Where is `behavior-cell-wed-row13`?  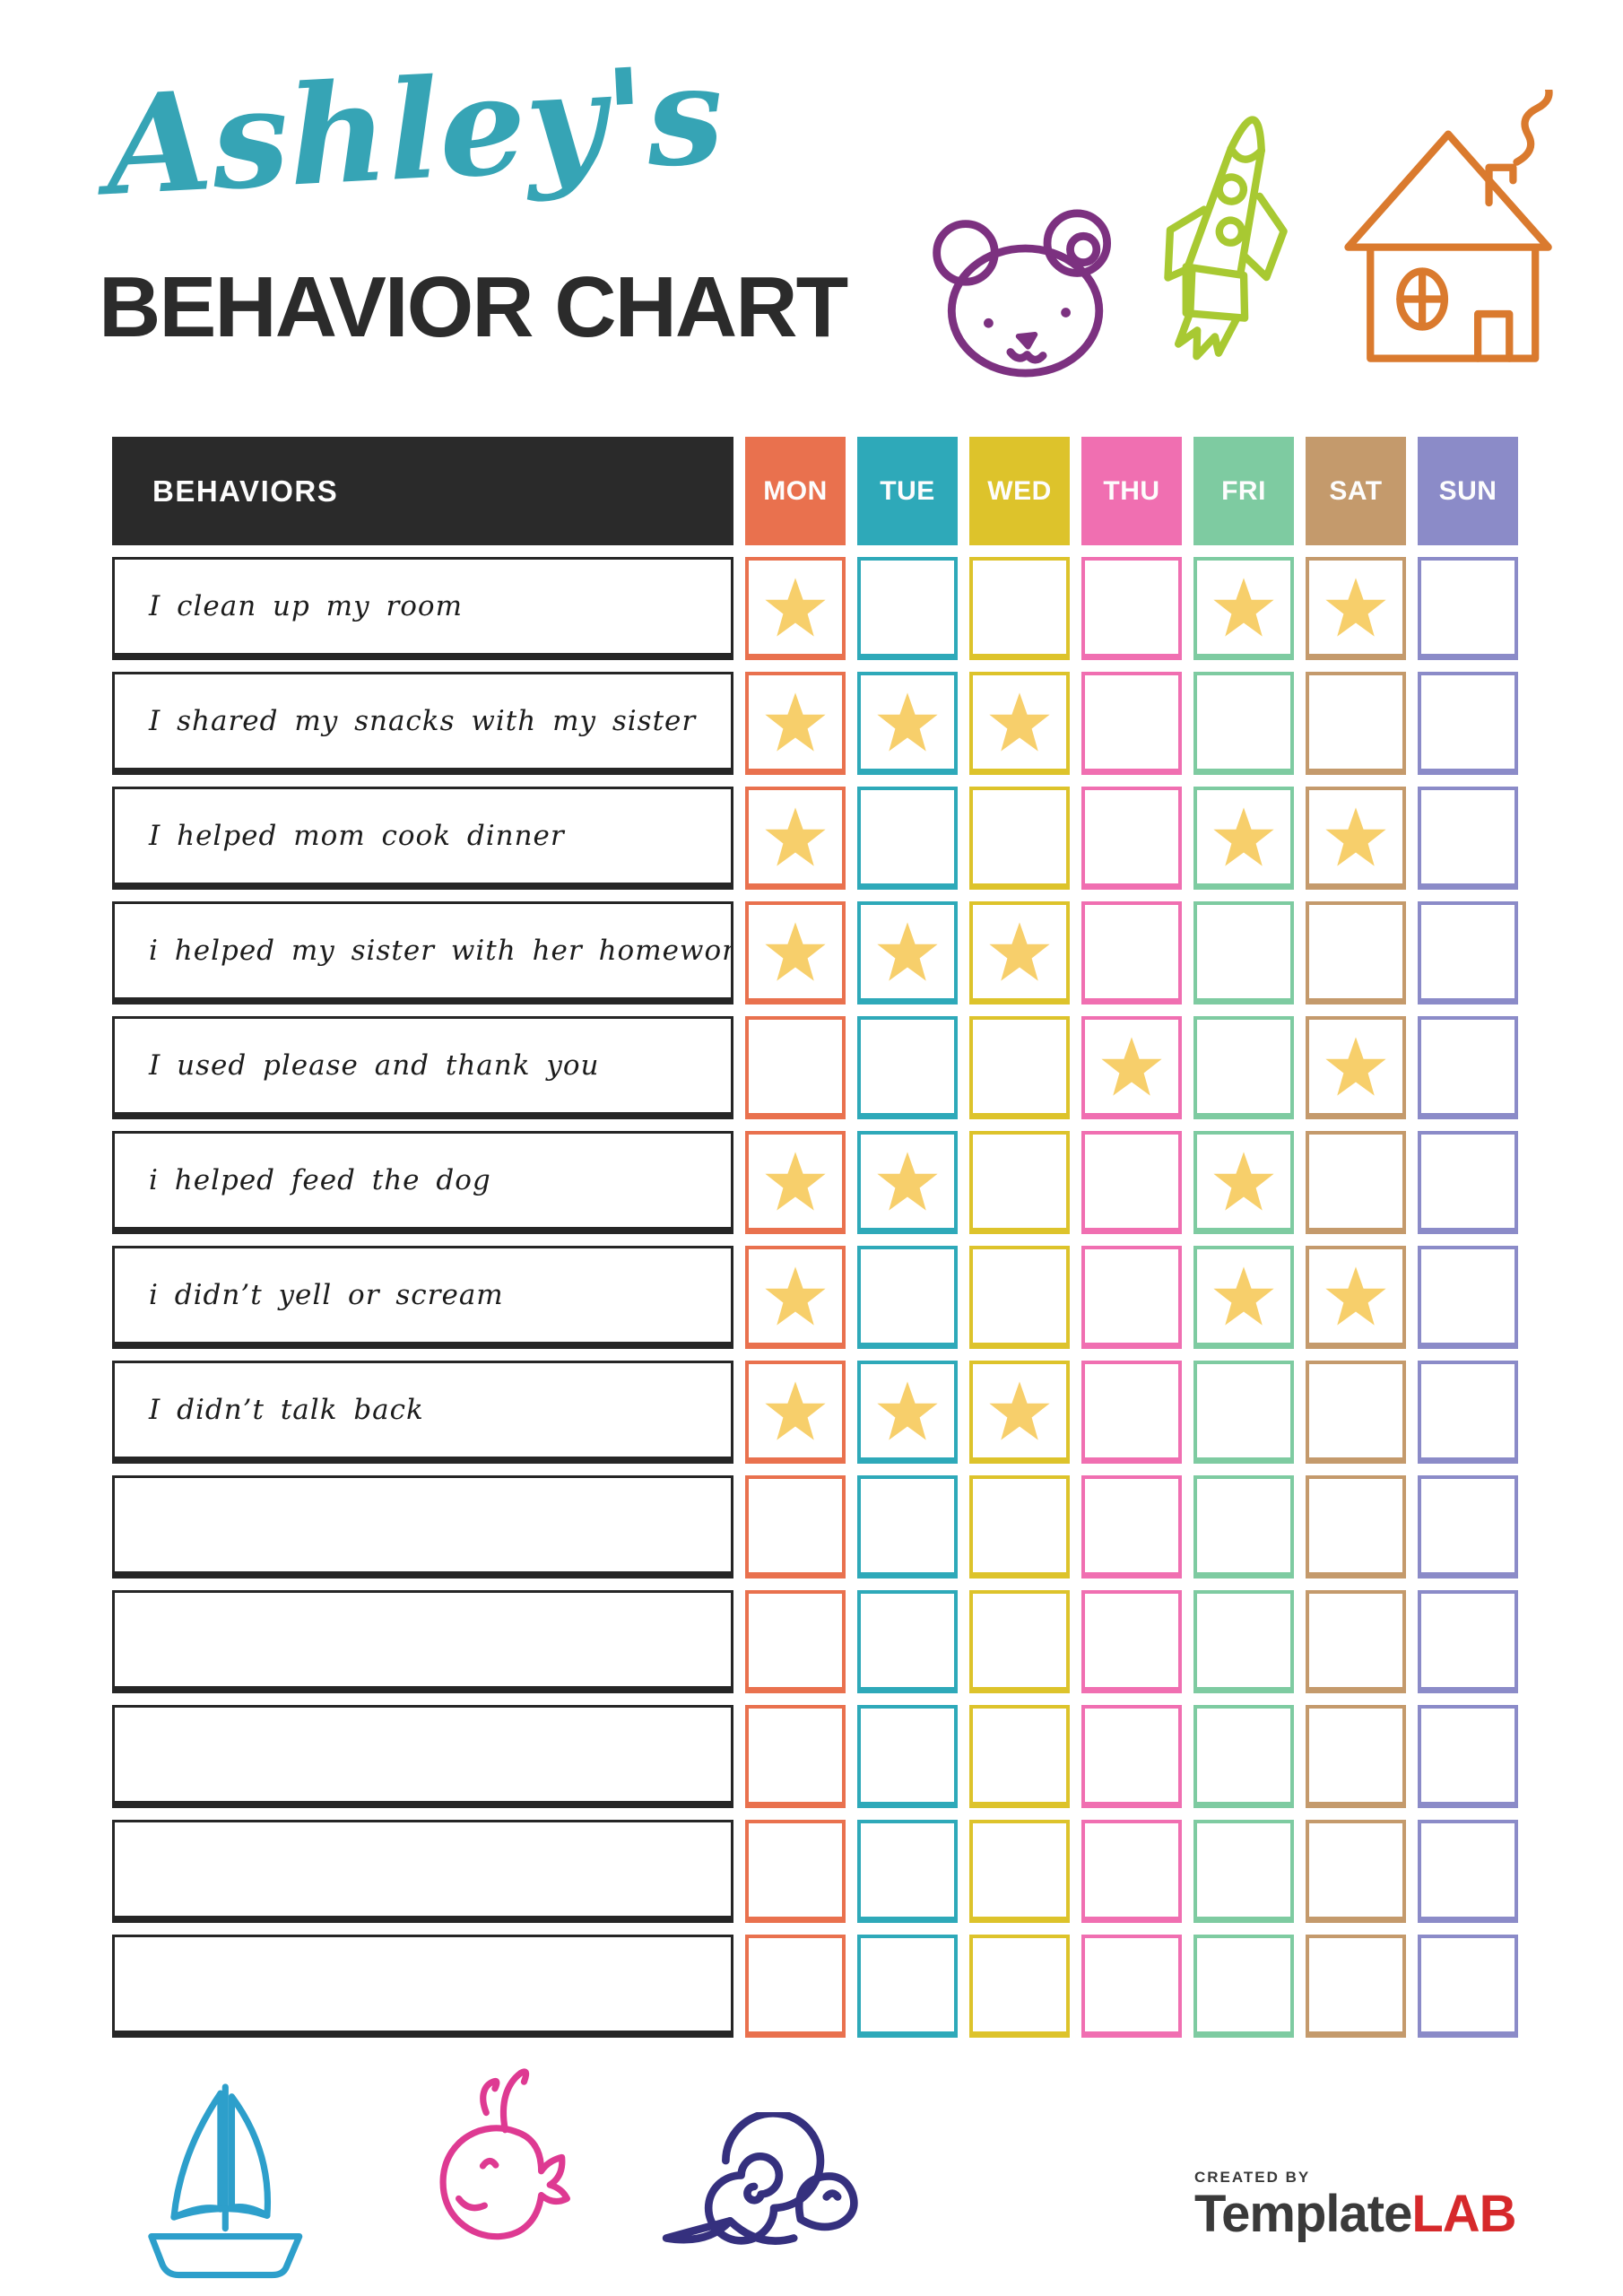 behavior-cell-wed-row13 is located at coordinates (1019, 1986).